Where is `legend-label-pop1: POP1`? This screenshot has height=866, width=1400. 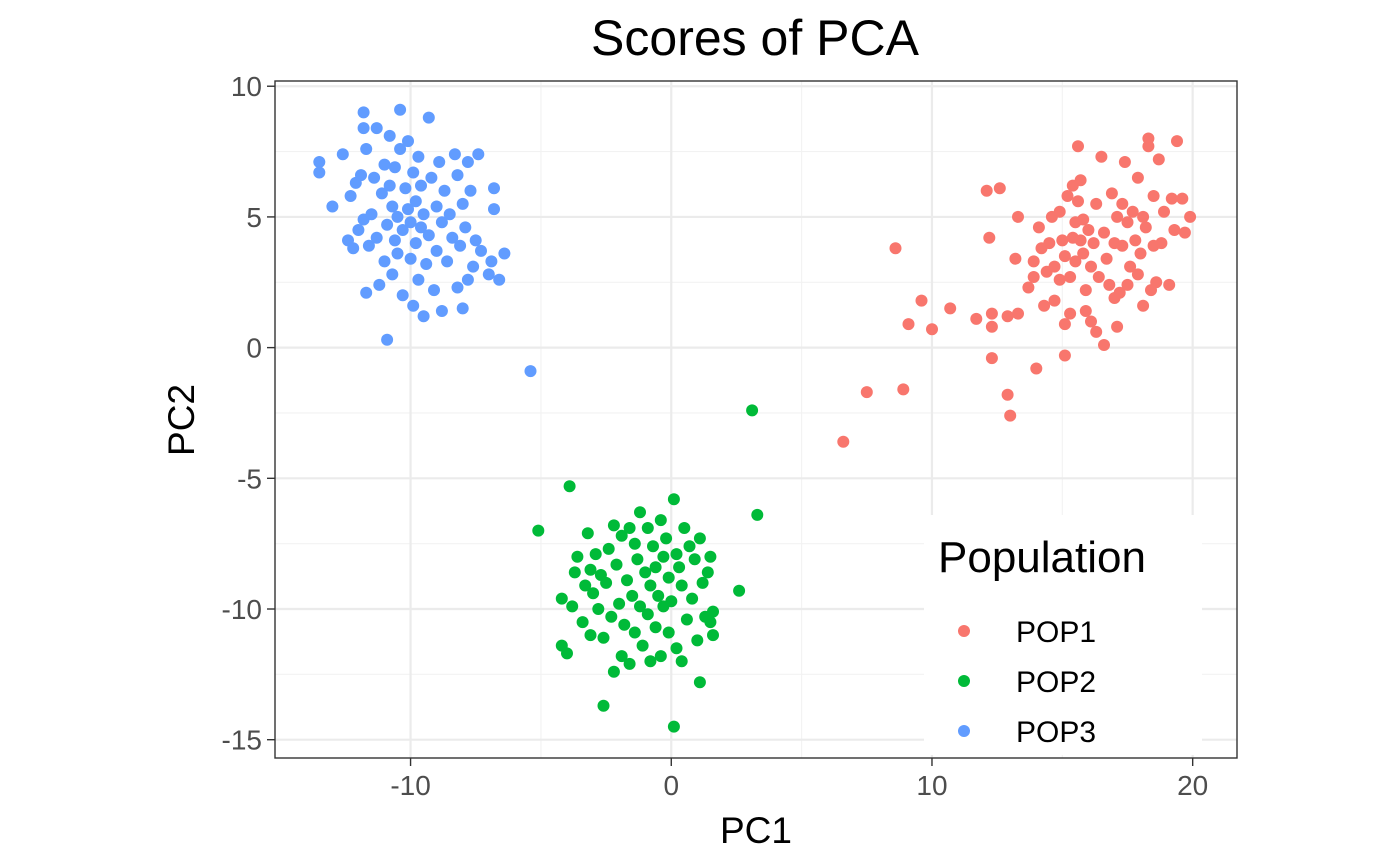
legend-label-pop1: POP1 is located at coordinates (1056, 632).